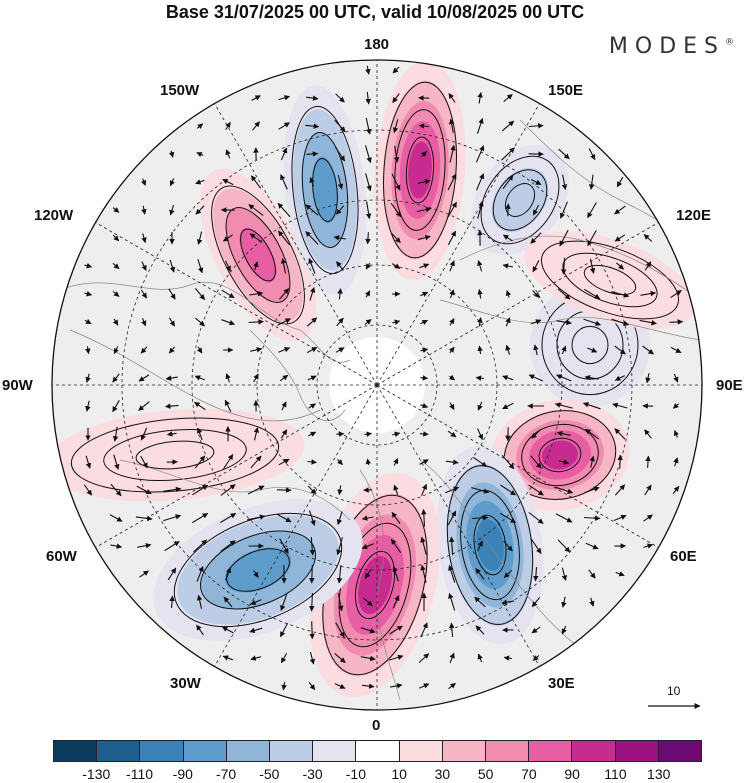 The width and height of the screenshot is (750, 783). I want to click on lon-label-60w: 60W, so click(61, 556).